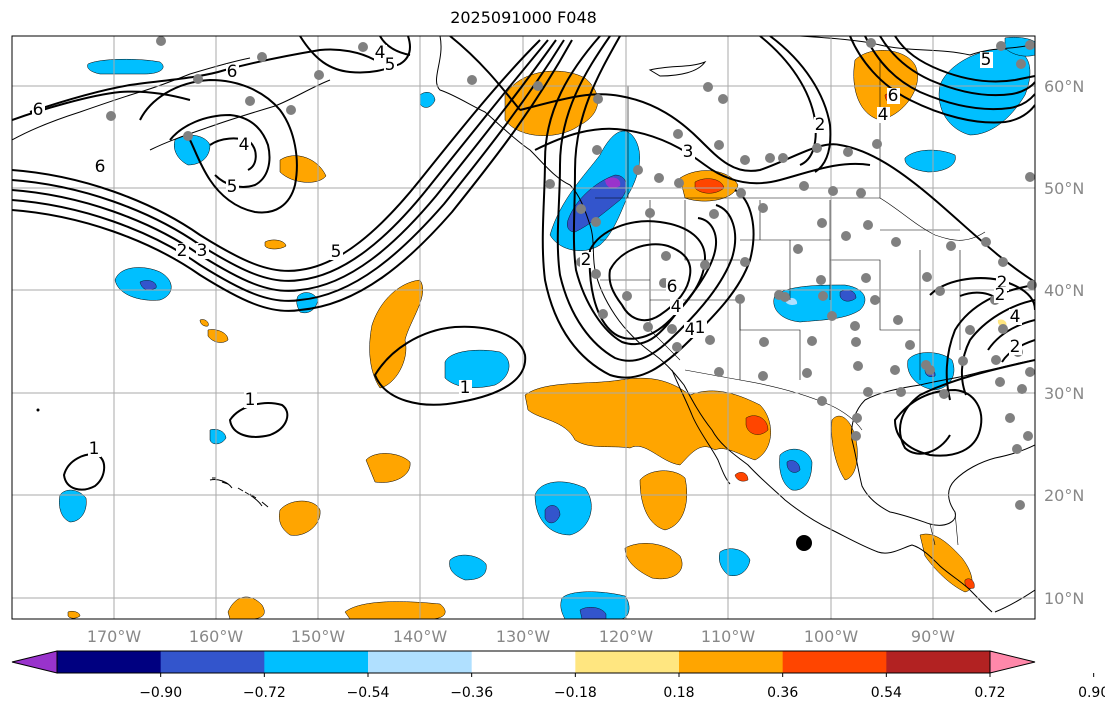 This screenshot has width=1105, height=712. What do you see at coordinates (1064, 290) in the screenshot?
I see `latitude-label: 40°N` at bounding box center [1064, 290].